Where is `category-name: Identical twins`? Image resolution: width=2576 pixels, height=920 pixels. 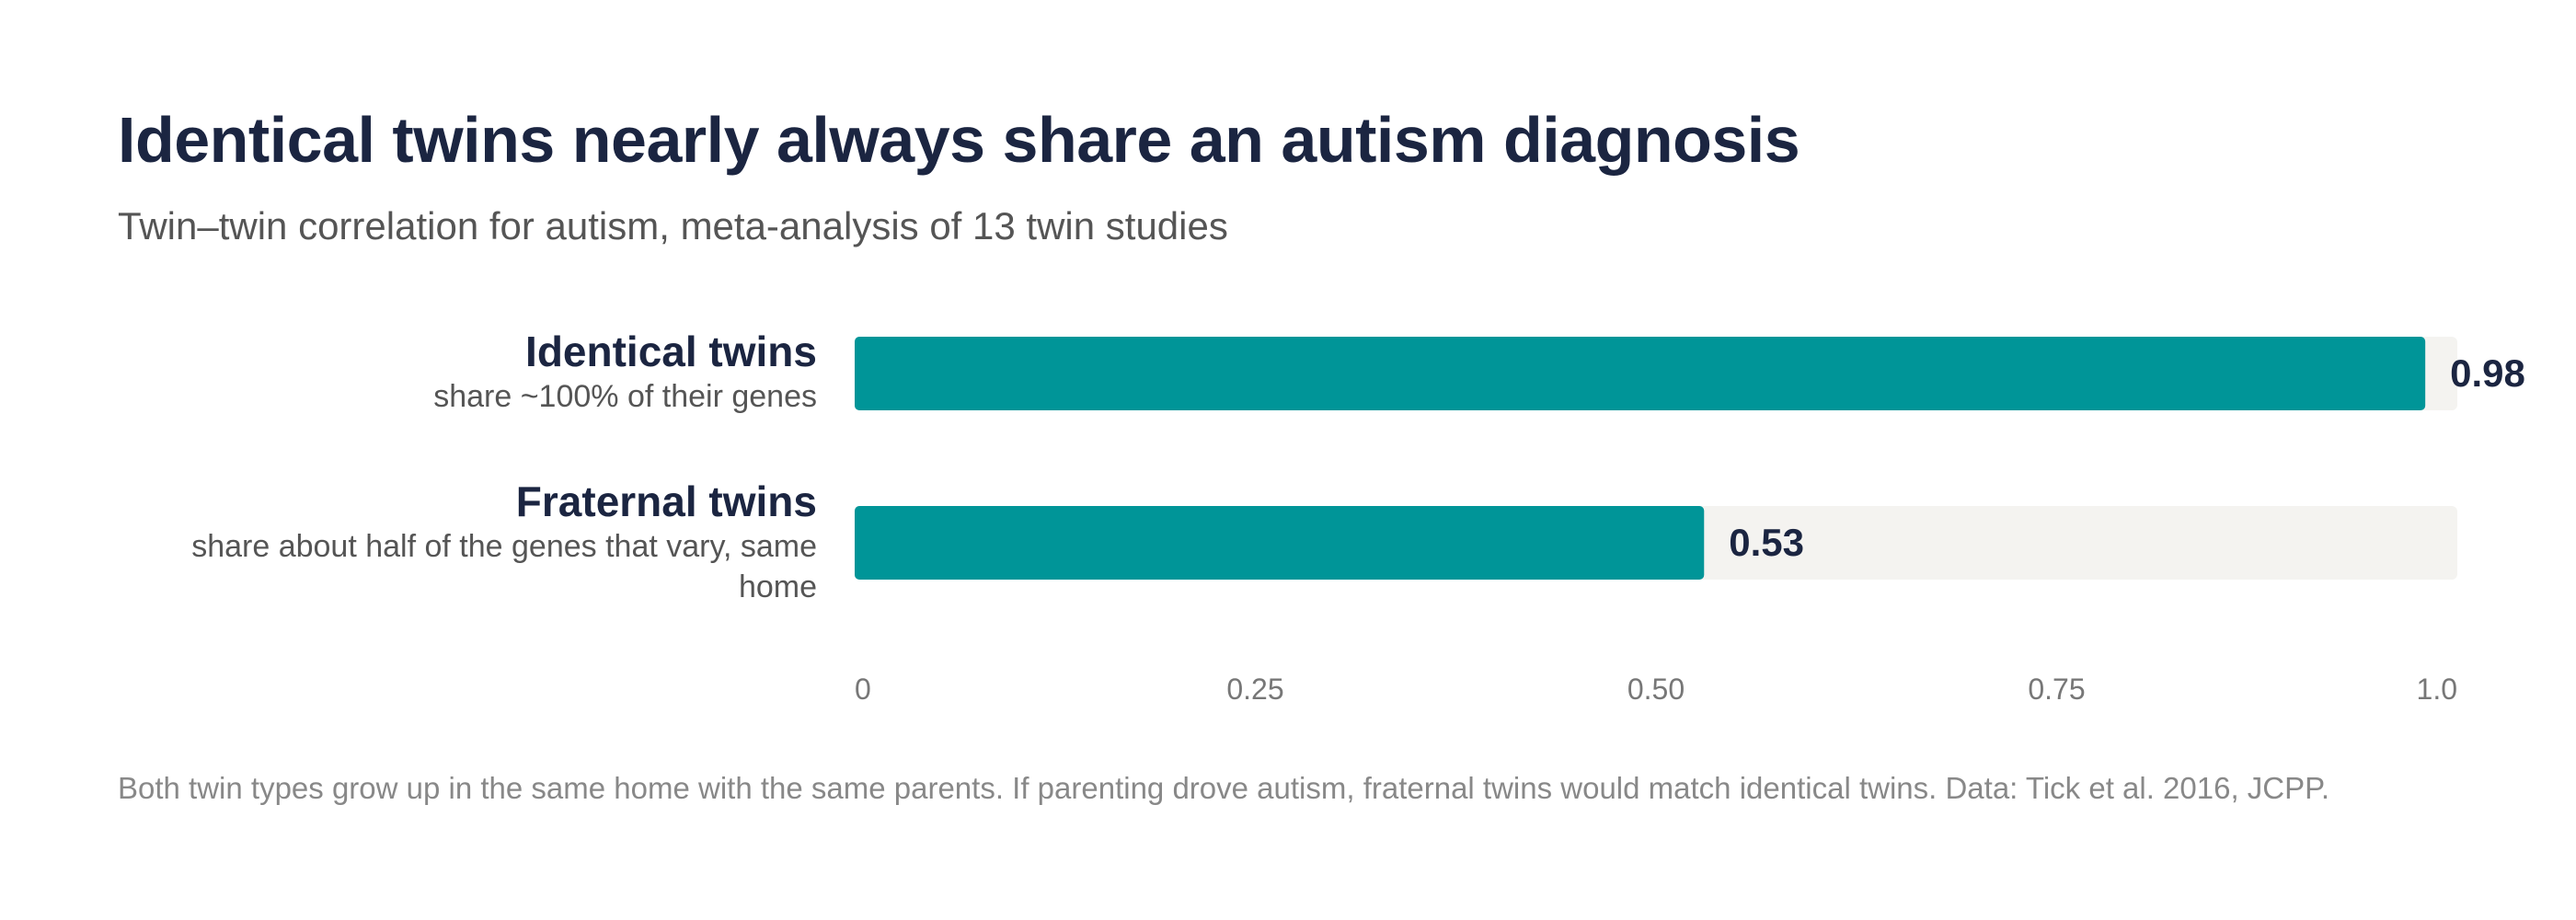 category-name: Identical twins is located at coordinates (671, 351).